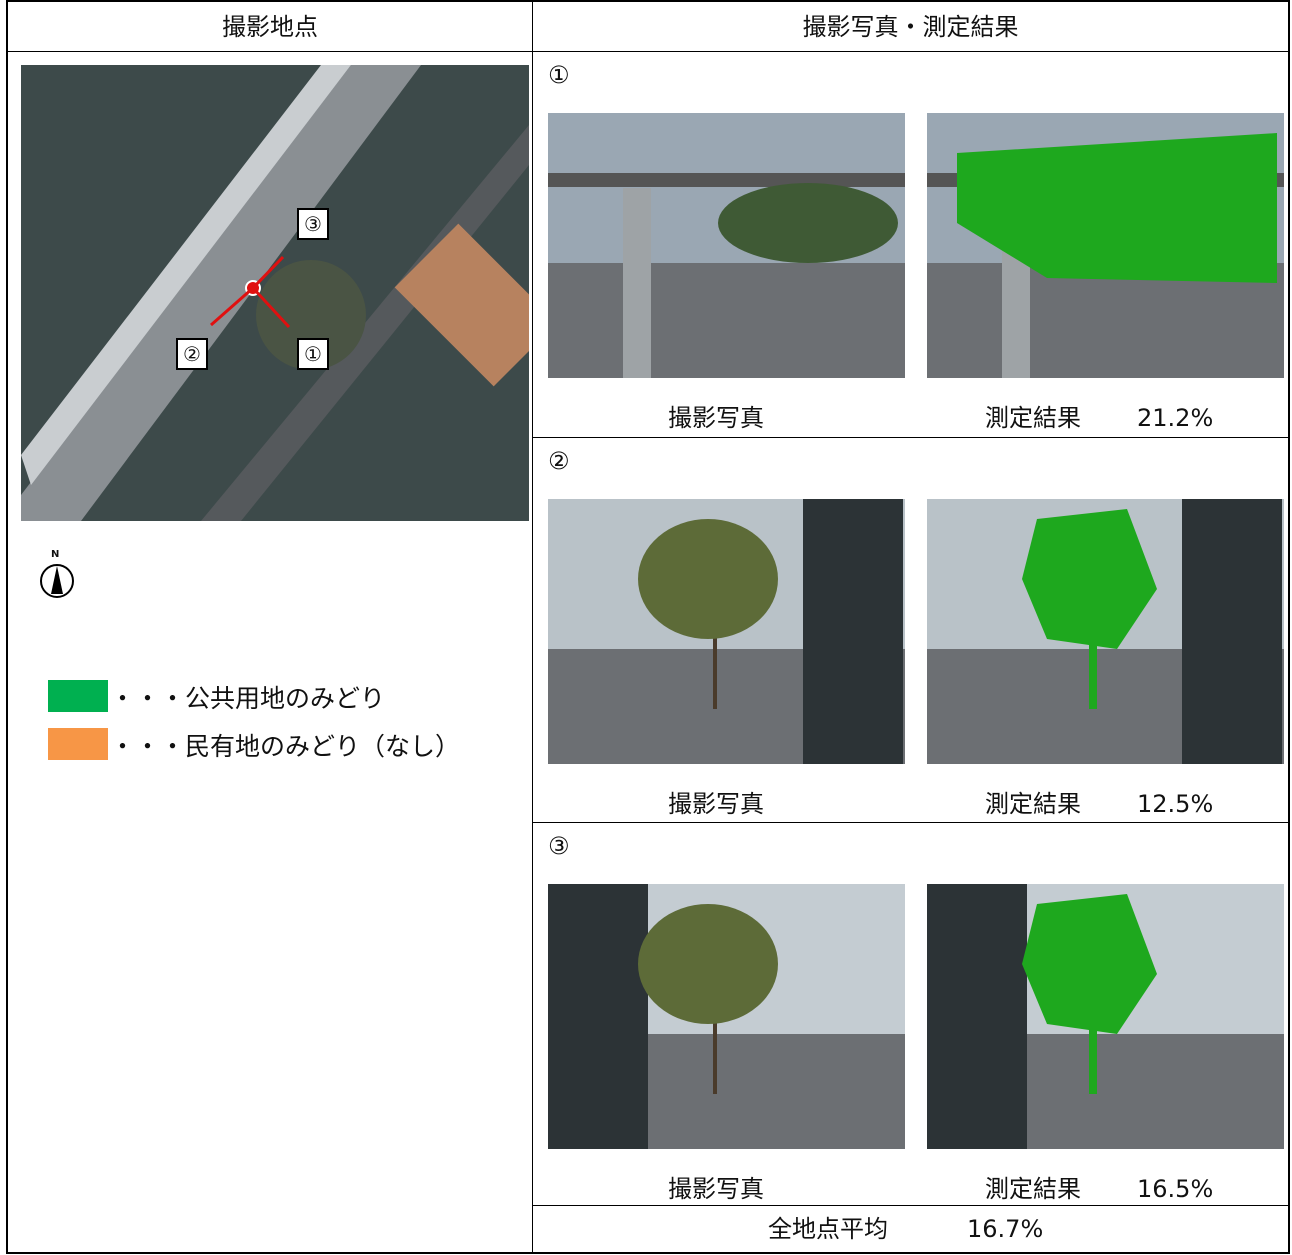 This screenshot has width=1292, height=1255. What do you see at coordinates (1175, 418) in the screenshot?
I see `result-value: 21.2%` at bounding box center [1175, 418].